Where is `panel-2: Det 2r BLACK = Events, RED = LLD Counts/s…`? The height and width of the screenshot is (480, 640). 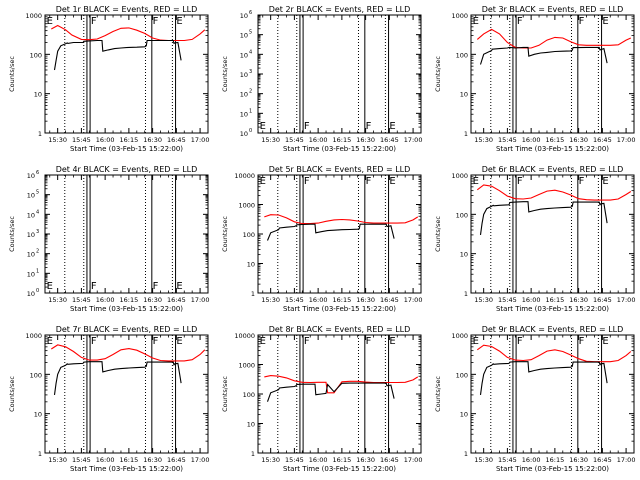 panel-2: Det 2r BLACK = Events, RED = LLD Counts/s… is located at coordinates (321, 79).